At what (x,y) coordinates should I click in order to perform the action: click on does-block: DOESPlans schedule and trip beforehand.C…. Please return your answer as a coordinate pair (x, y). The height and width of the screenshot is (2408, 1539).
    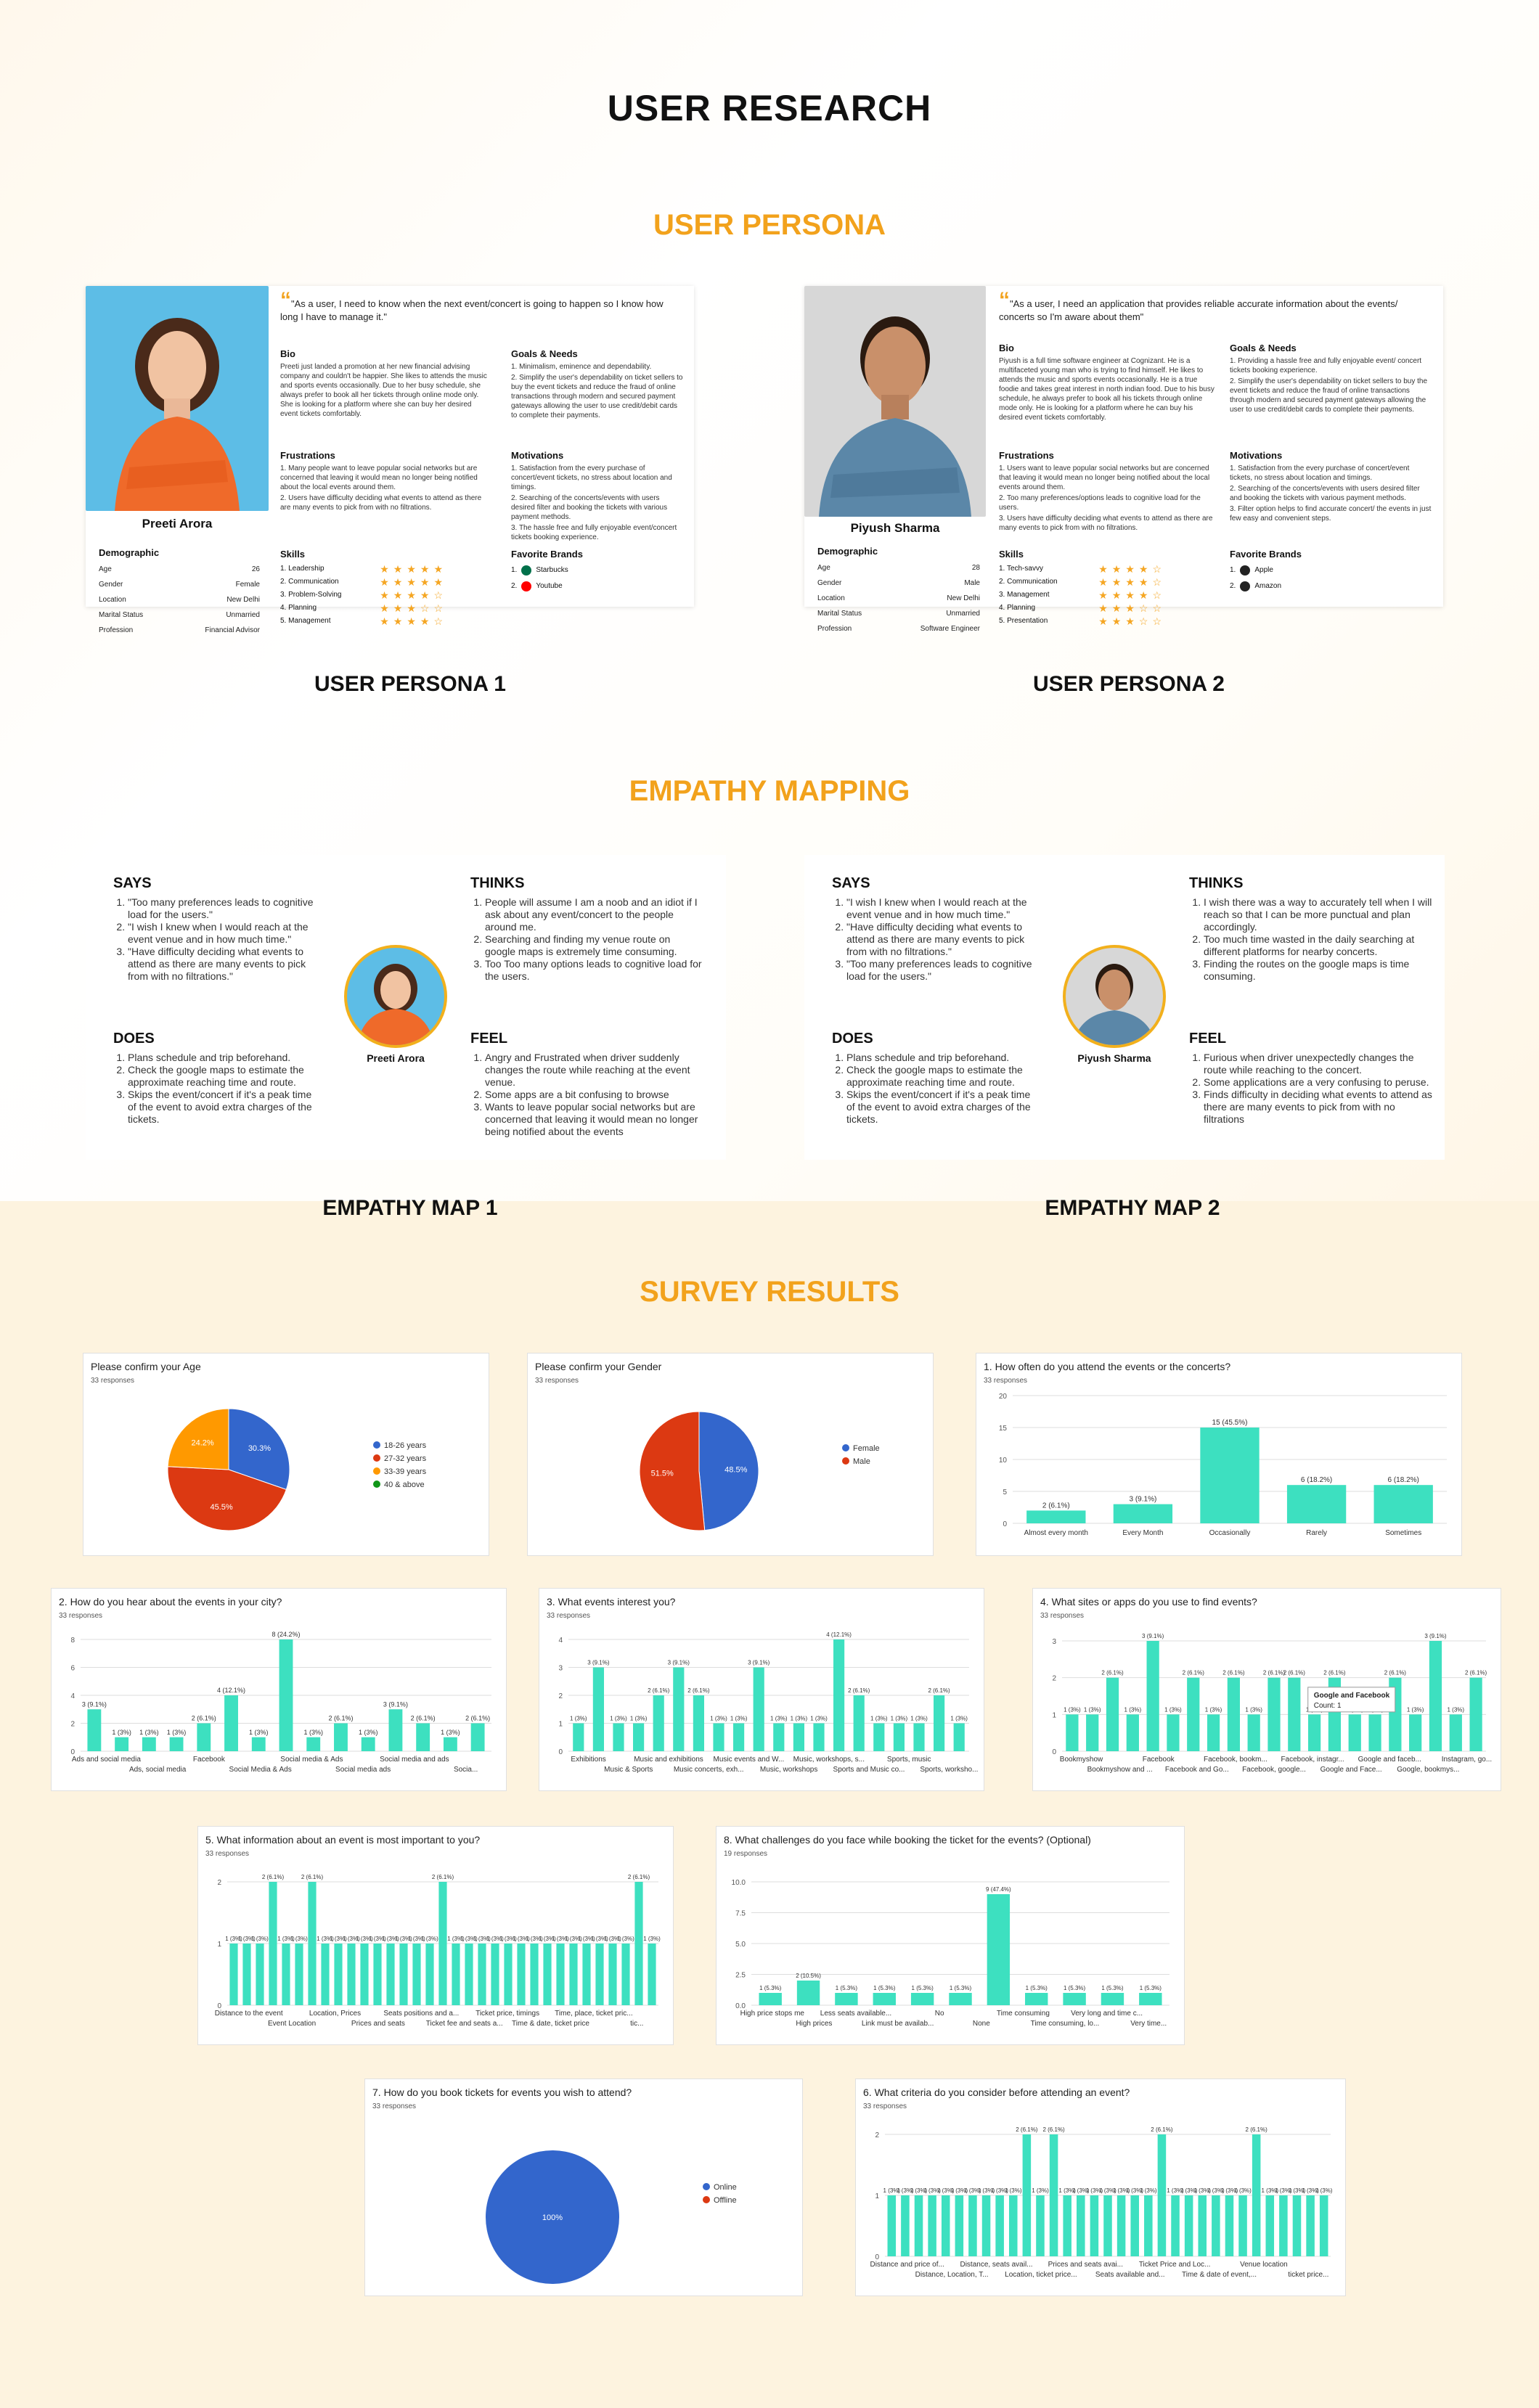
    Looking at the image, I should click on (217, 1078).